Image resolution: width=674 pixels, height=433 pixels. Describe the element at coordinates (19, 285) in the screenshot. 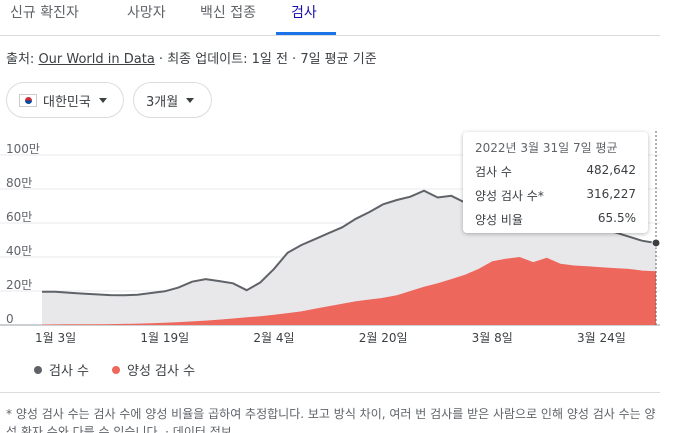

I see `y-tick-label: 20만` at that location.